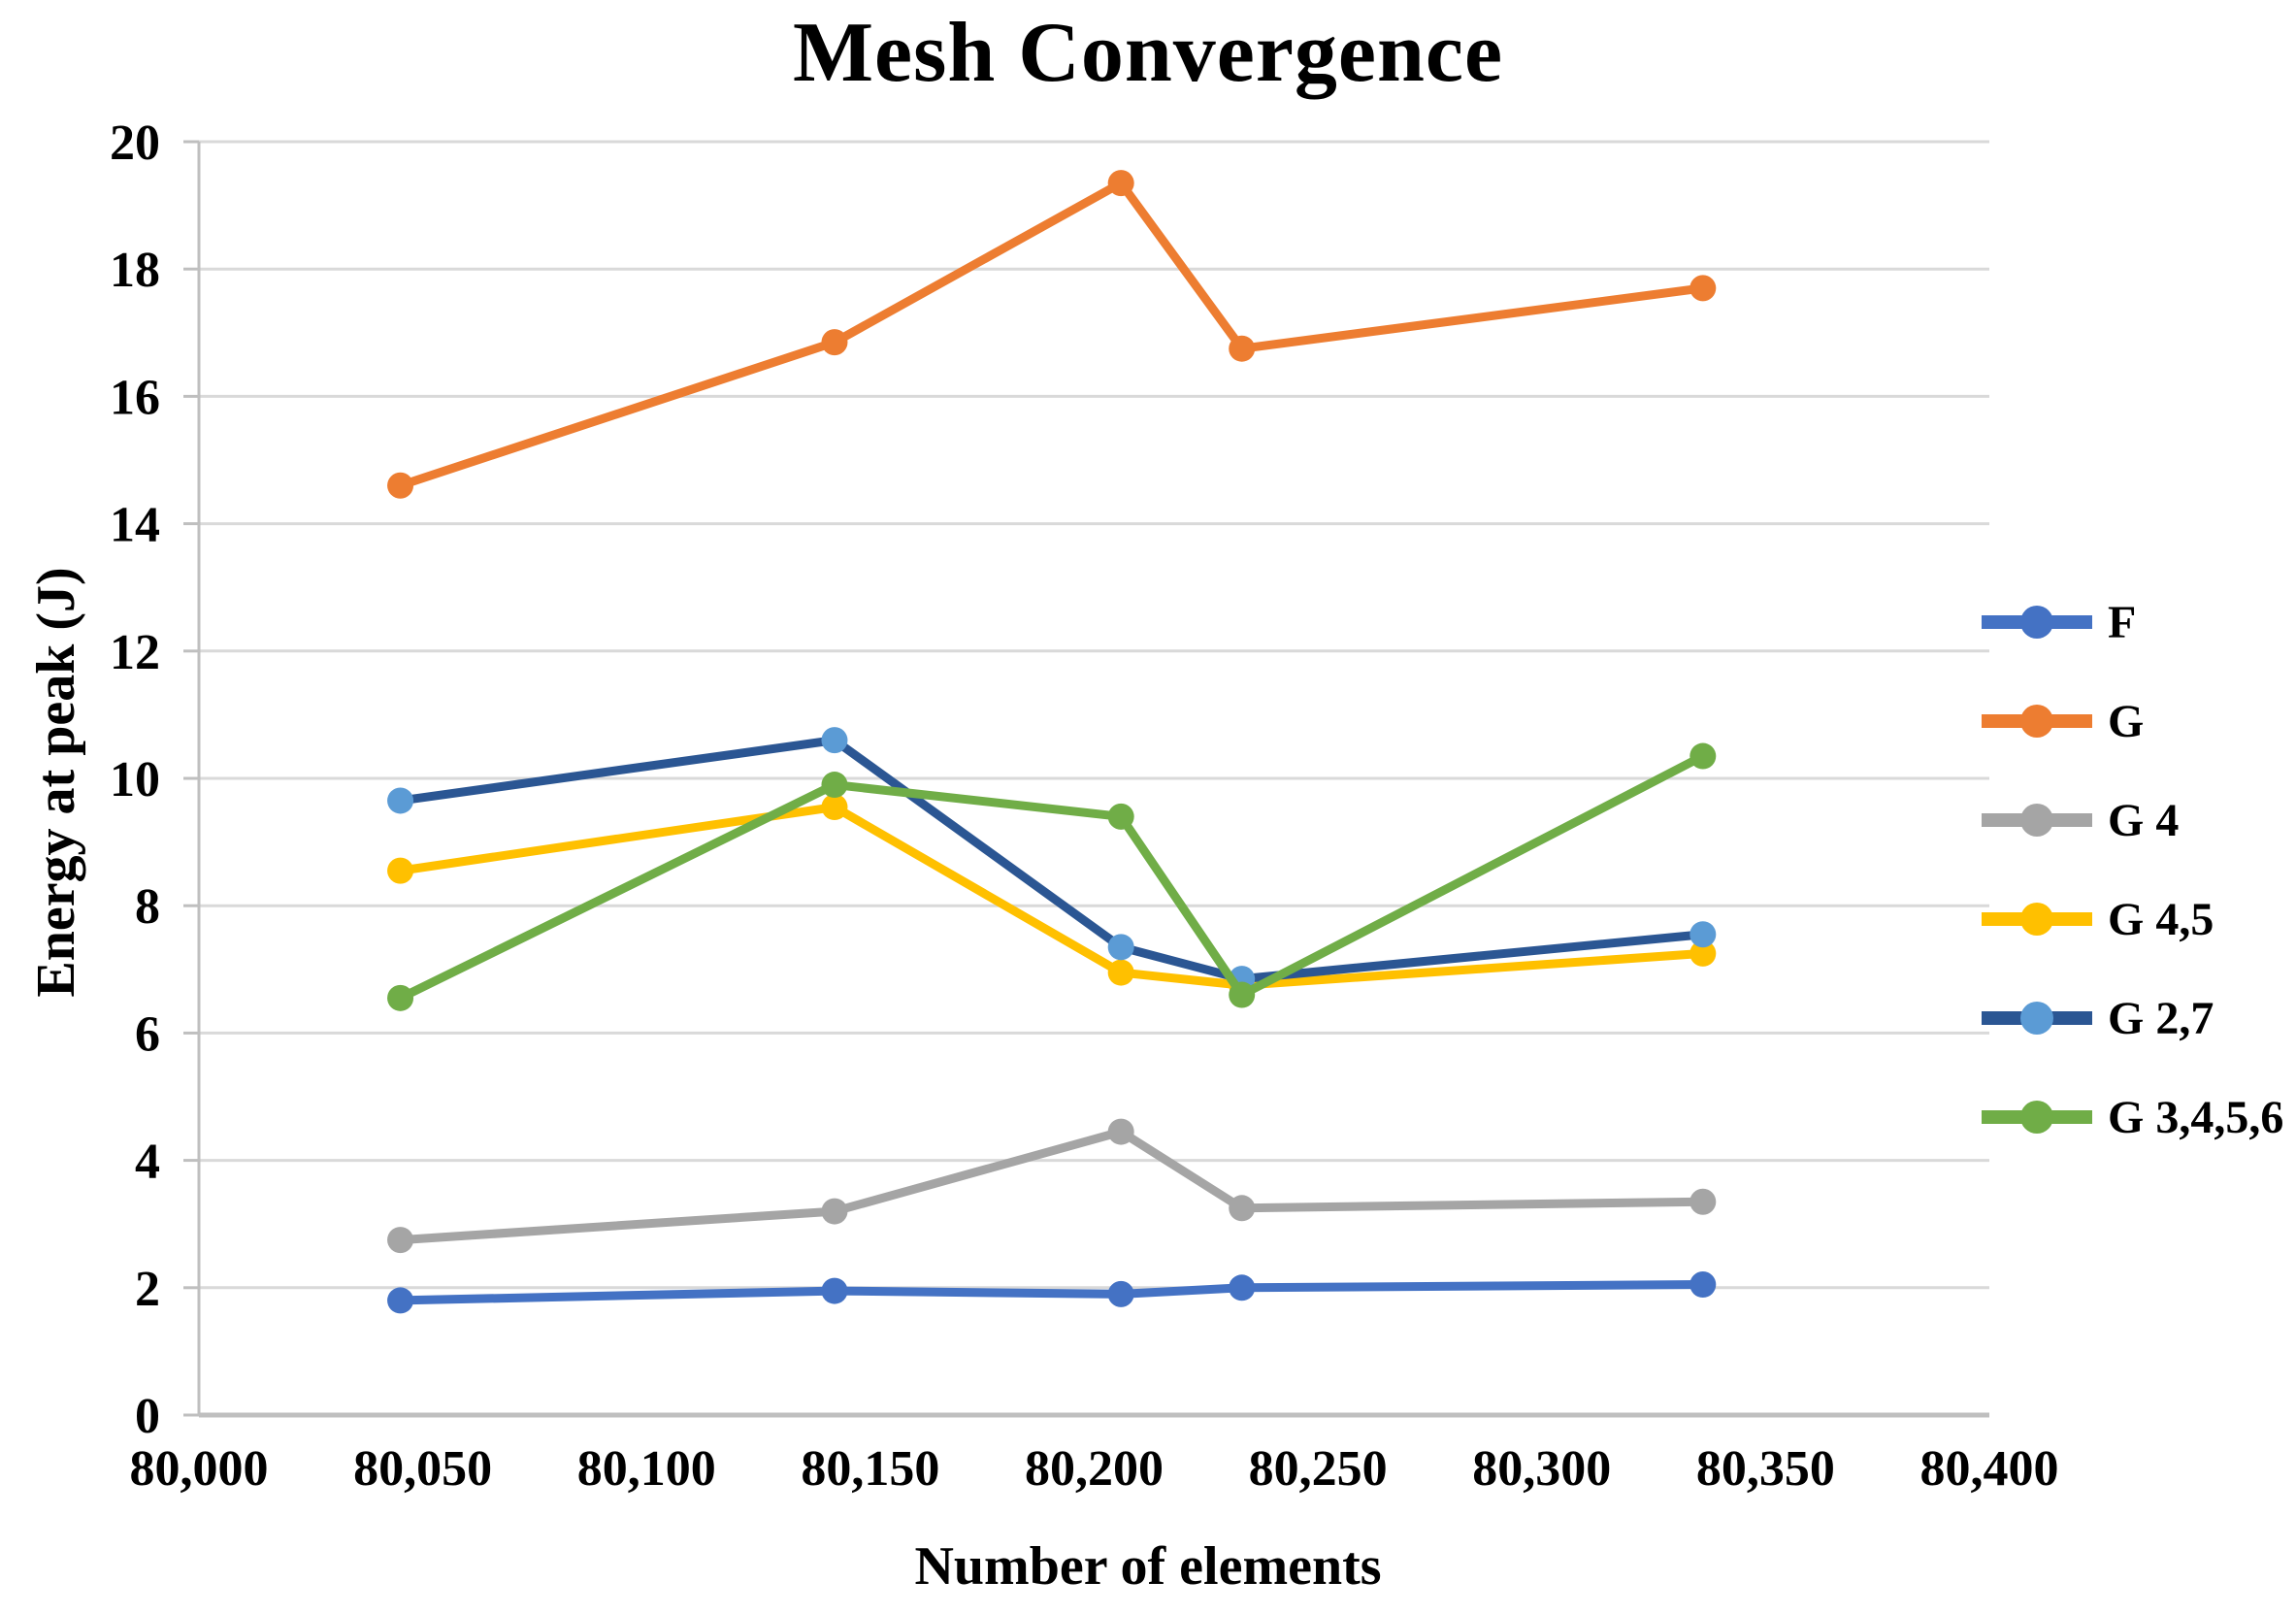  Describe the element at coordinates (2161, 919) in the screenshot. I see `legend-label: G 4,5` at that location.